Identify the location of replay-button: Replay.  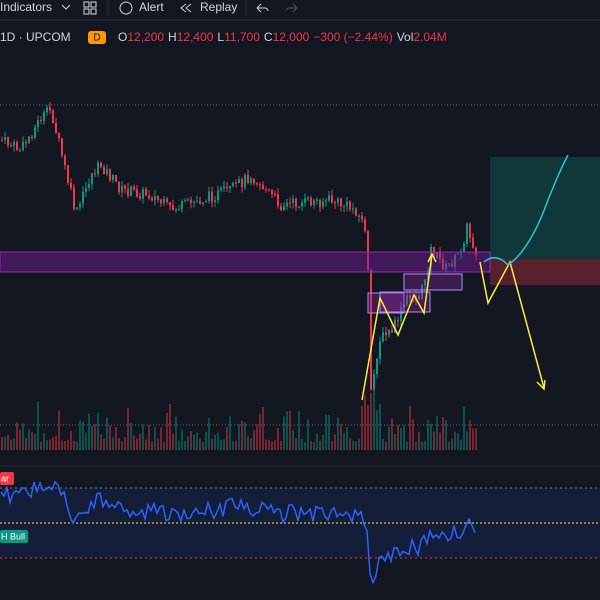
(218, 7).